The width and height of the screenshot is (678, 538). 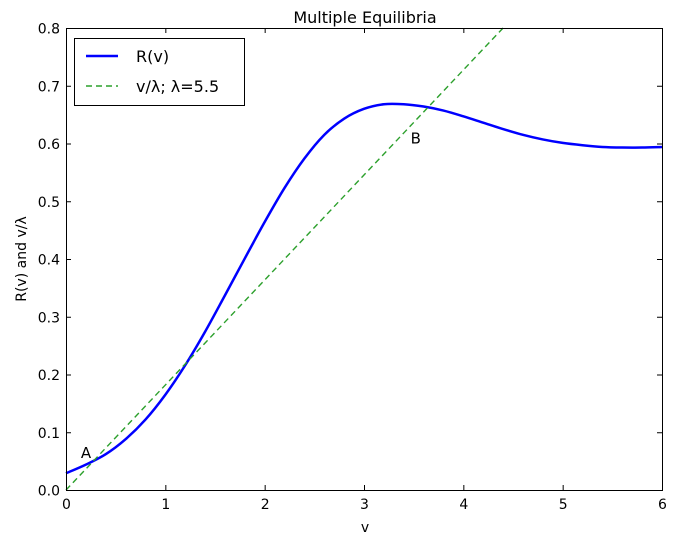 What do you see at coordinates (49, 145) in the screenshot?
I see `y-tick-label: 0.6` at bounding box center [49, 145].